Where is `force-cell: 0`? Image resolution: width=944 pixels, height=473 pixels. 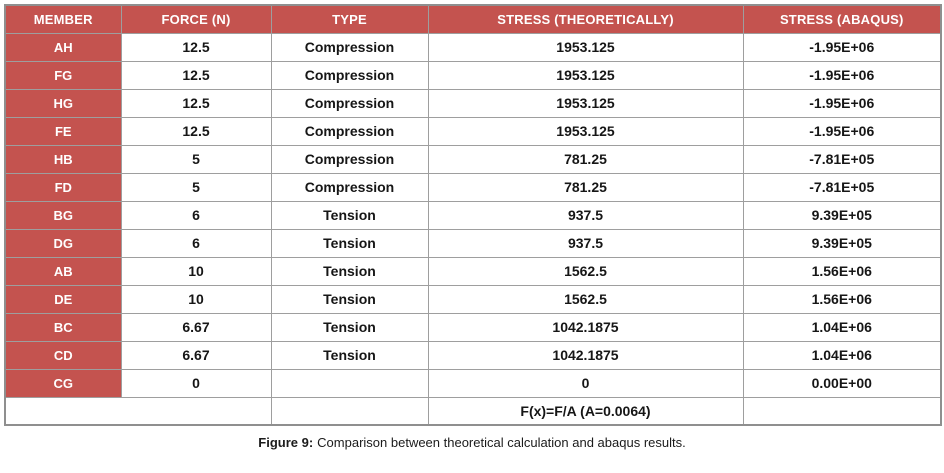 force-cell: 0 is located at coordinates (196, 383).